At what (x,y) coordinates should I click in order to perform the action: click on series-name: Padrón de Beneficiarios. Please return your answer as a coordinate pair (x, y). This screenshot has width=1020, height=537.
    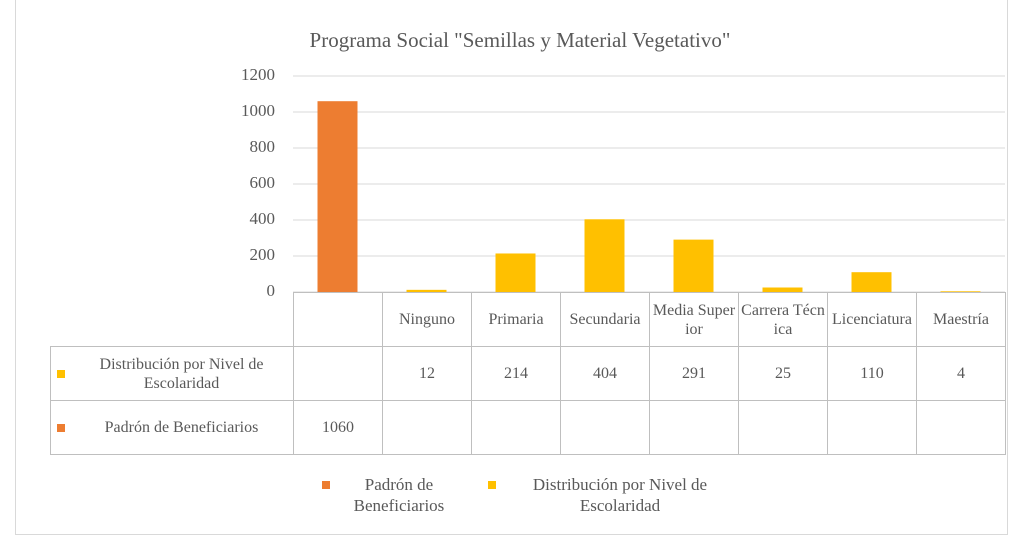
    Looking at the image, I should click on (181, 427).